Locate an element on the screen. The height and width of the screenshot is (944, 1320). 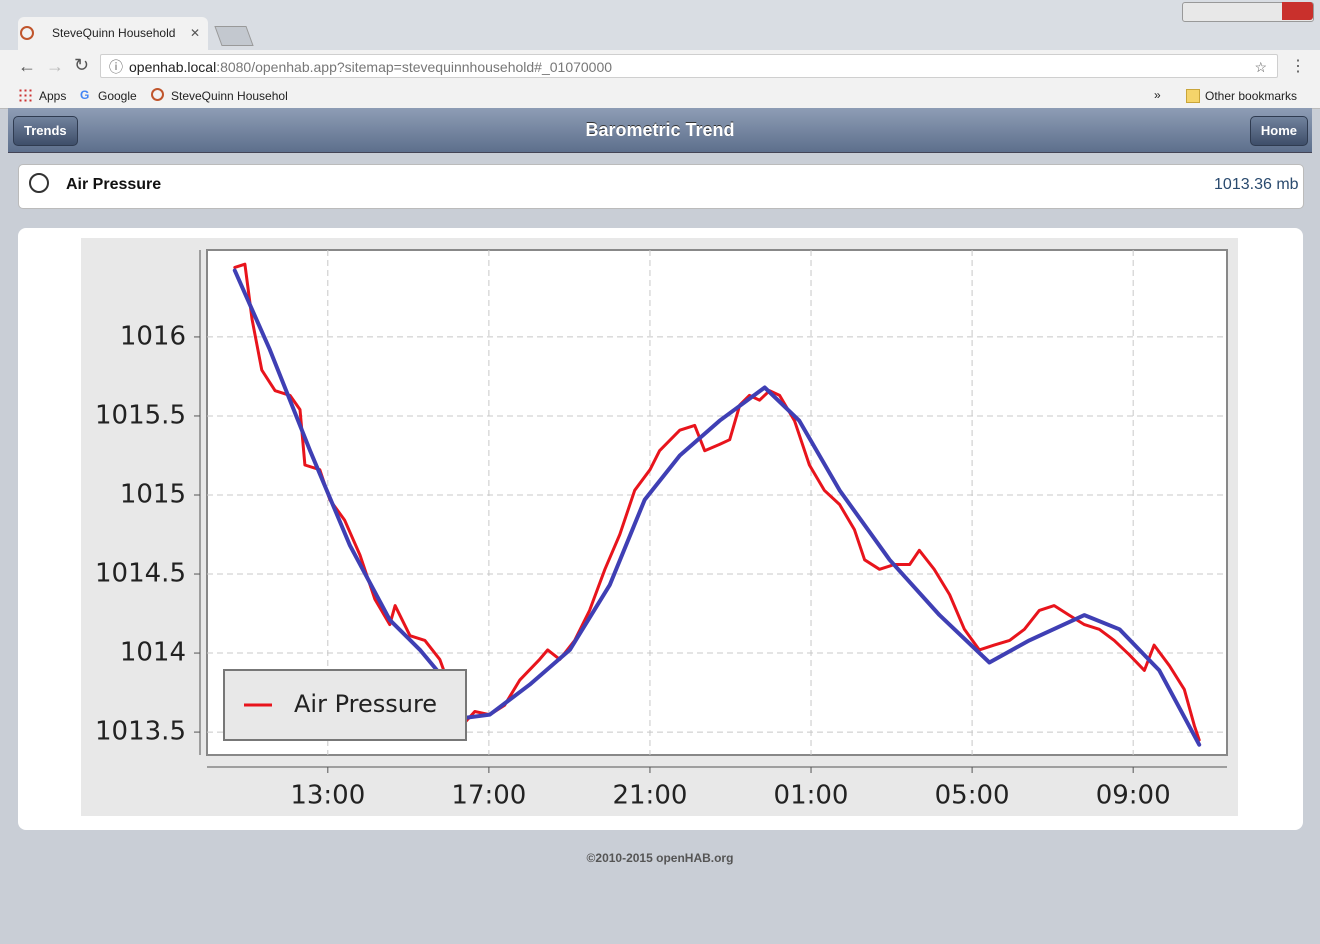
tab-bar: SteveQuinn Household ✕ is located at coordinates (660, 25).